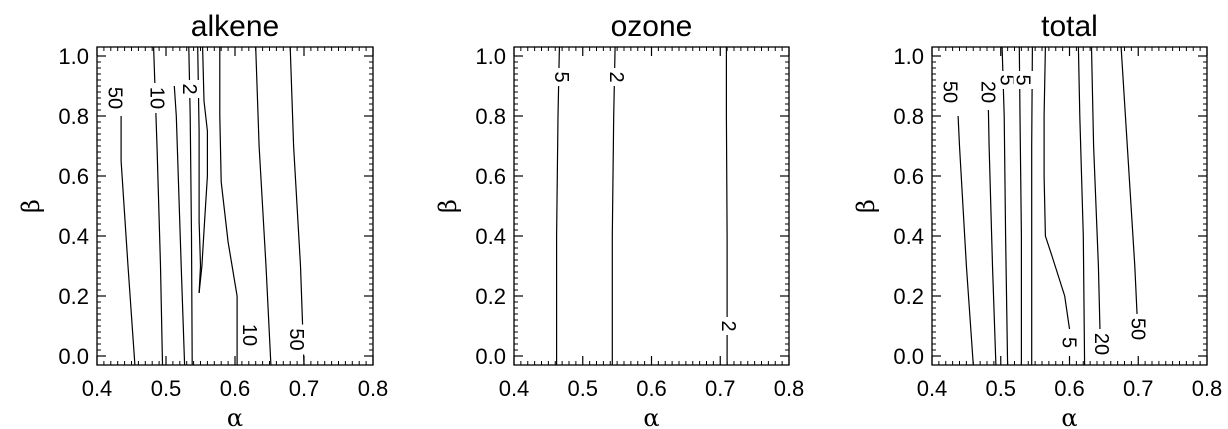  Describe the element at coordinates (652, 26) in the screenshot. I see `chart-title: ozone` at that location.